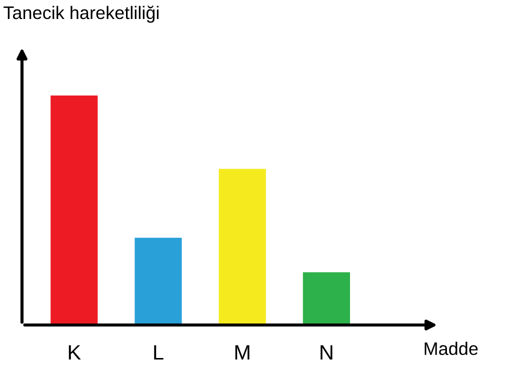  What do you see at coordinates (81, 14) in the screenshot?
I see `y-axis-title: Tanecik hareketliliği` at bounding box center [81, 14].